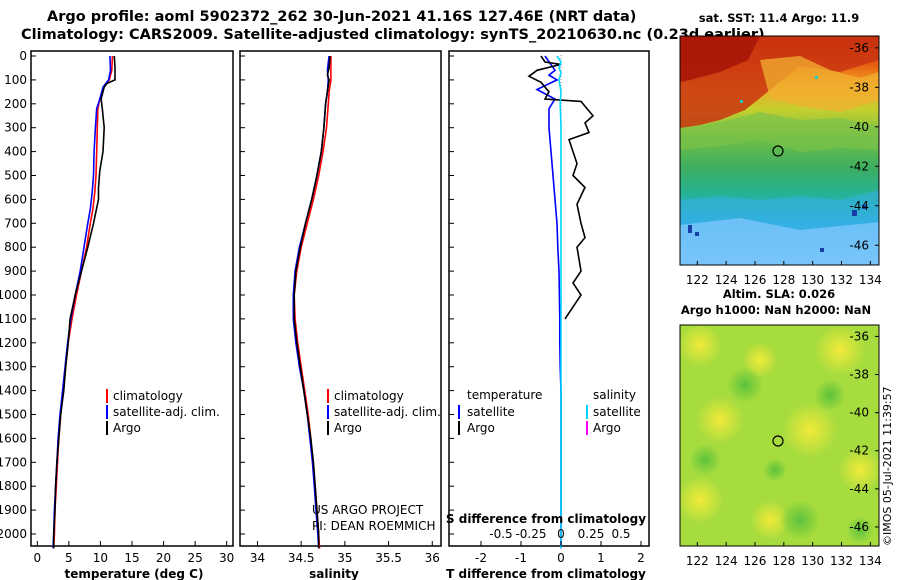 Image resolution: width=900 pixels, height=580 pixels. I want to click on sla-map-y-ticks: -36 -38 -40 -42 -44 -46, so click(864, 431).